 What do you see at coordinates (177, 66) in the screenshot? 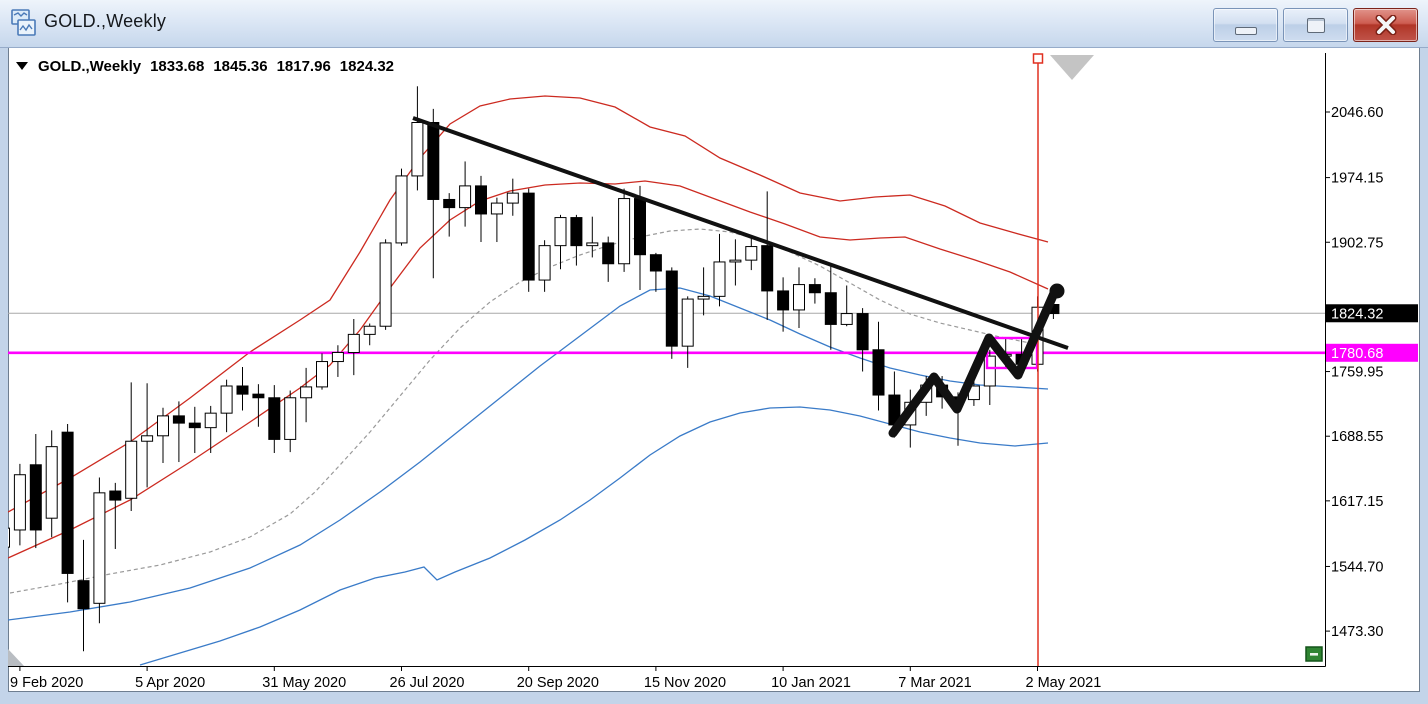
I see `ohlc-open: 1833.68` at bounding box center [177, 66].